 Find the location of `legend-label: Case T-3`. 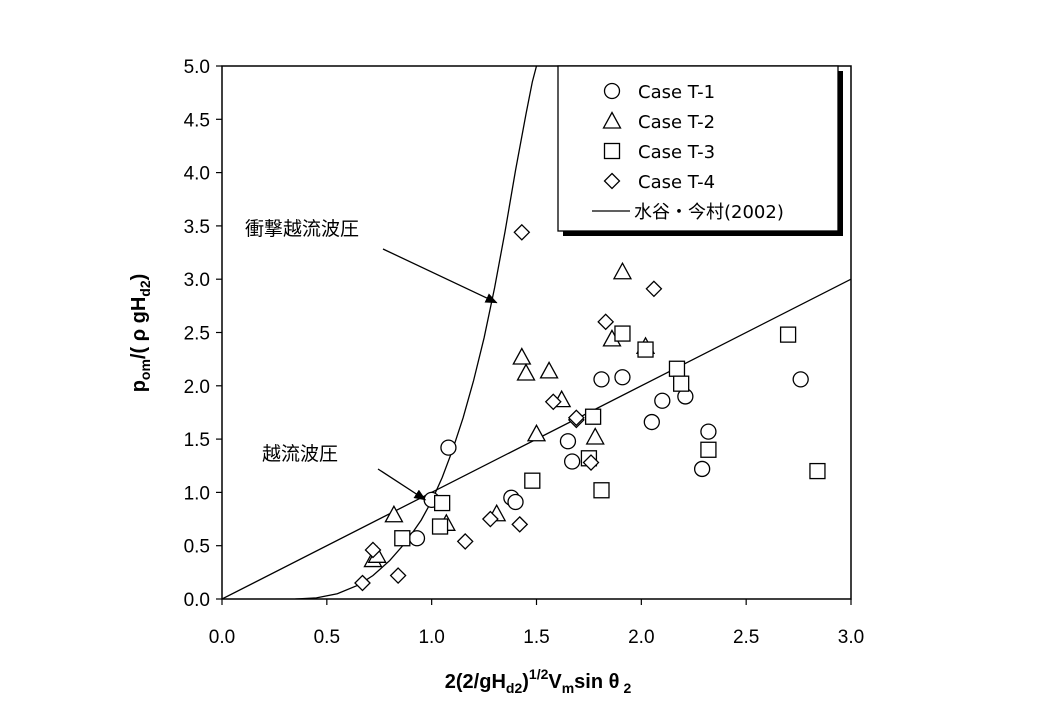

legend-label: Case T-3 is located at coordinates (676, 152).